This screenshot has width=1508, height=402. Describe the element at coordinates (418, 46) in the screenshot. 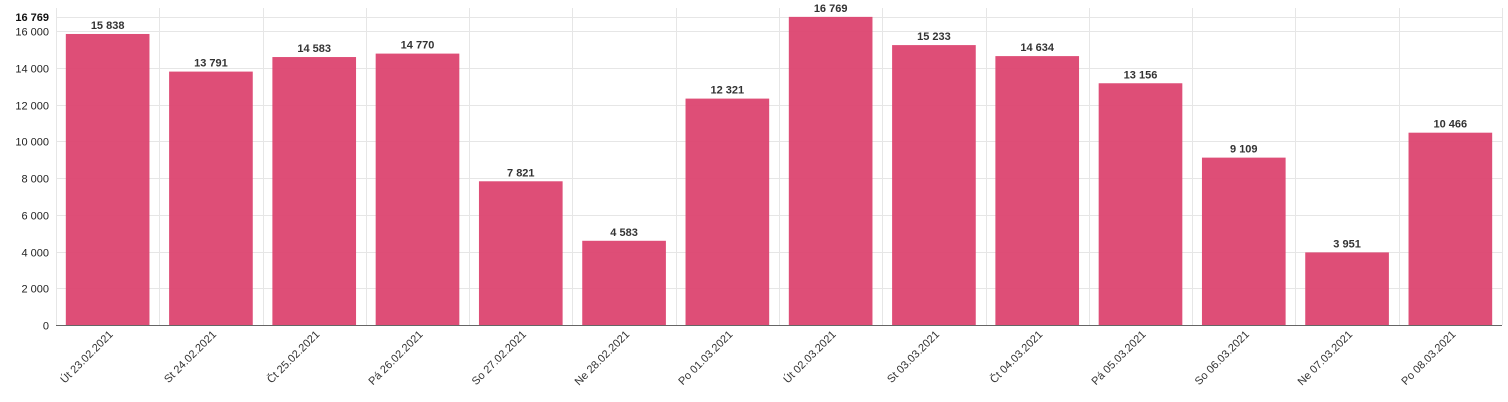

I see `bar-value-label: 14 770` at that location.